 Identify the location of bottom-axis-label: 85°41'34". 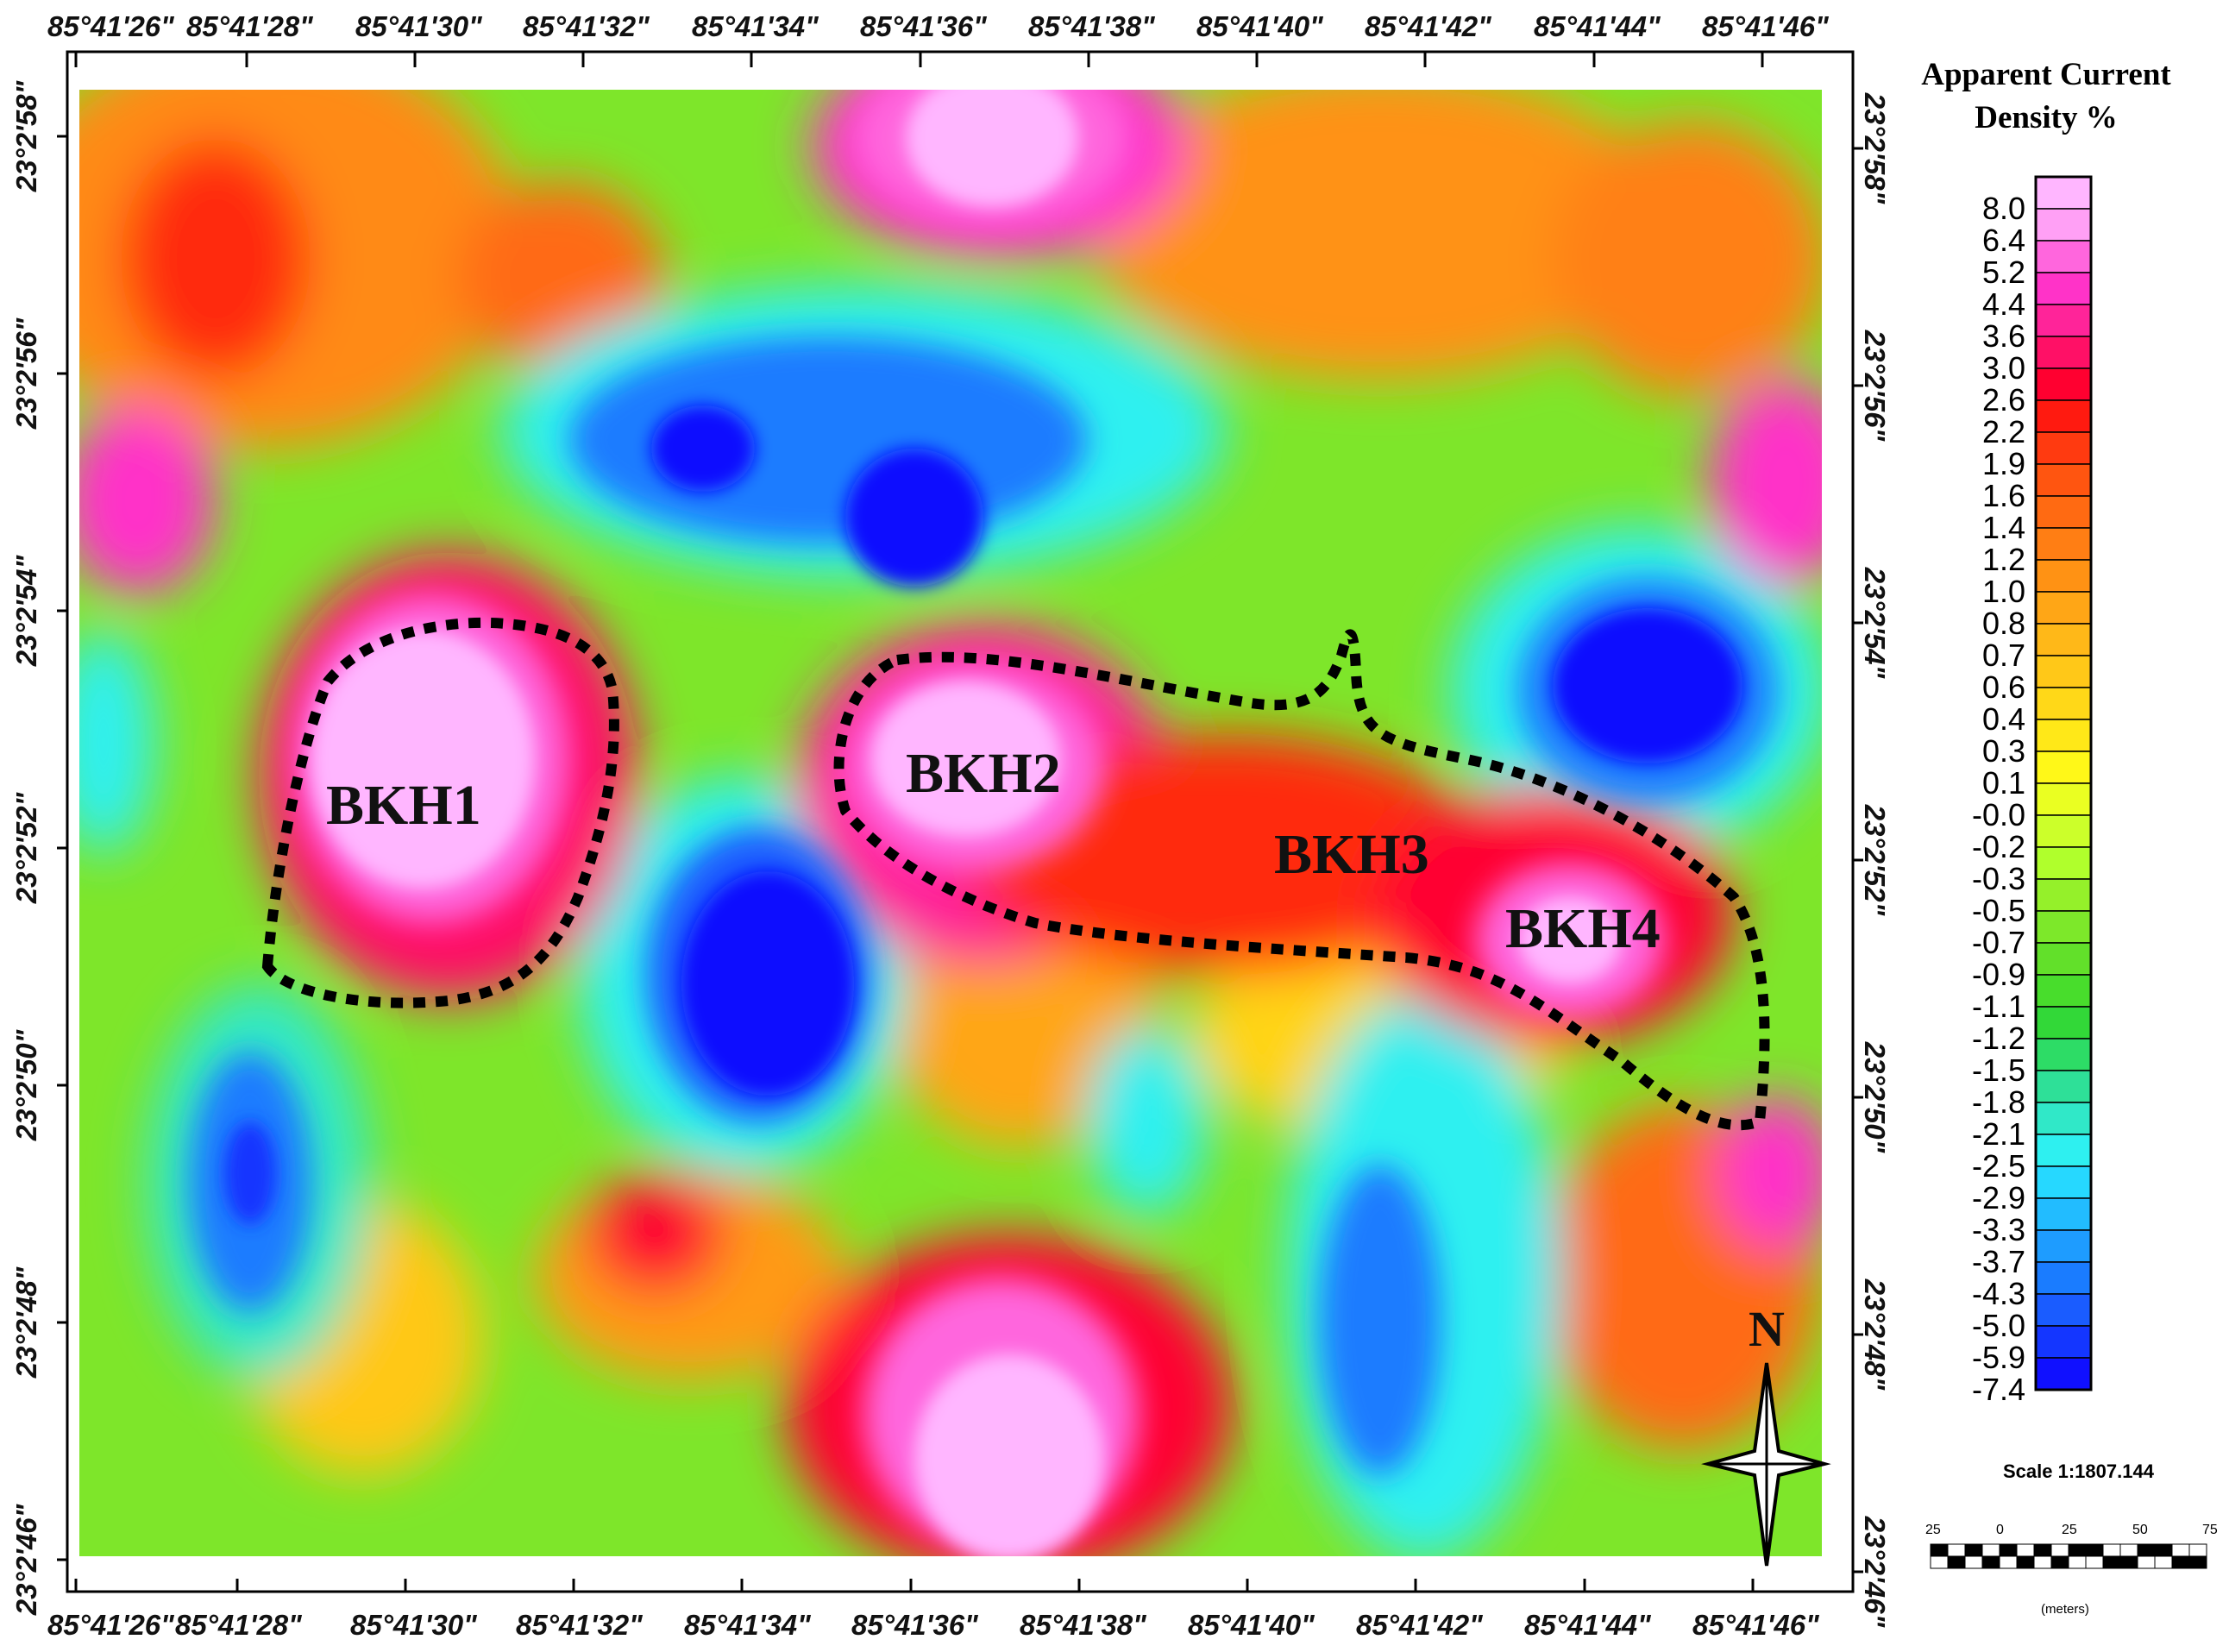
(747, 1625).